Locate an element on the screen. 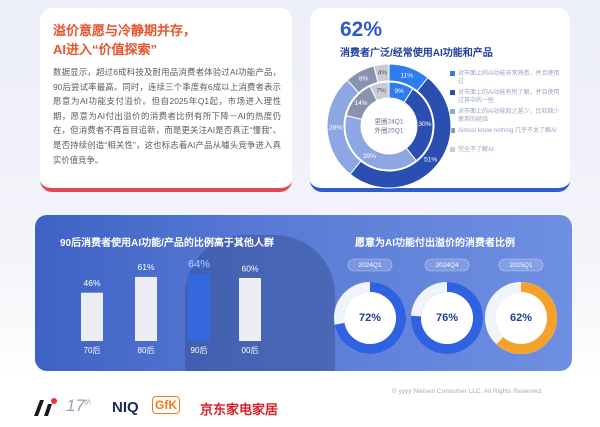  data-label: 14% is located at coordinates (361, 103).